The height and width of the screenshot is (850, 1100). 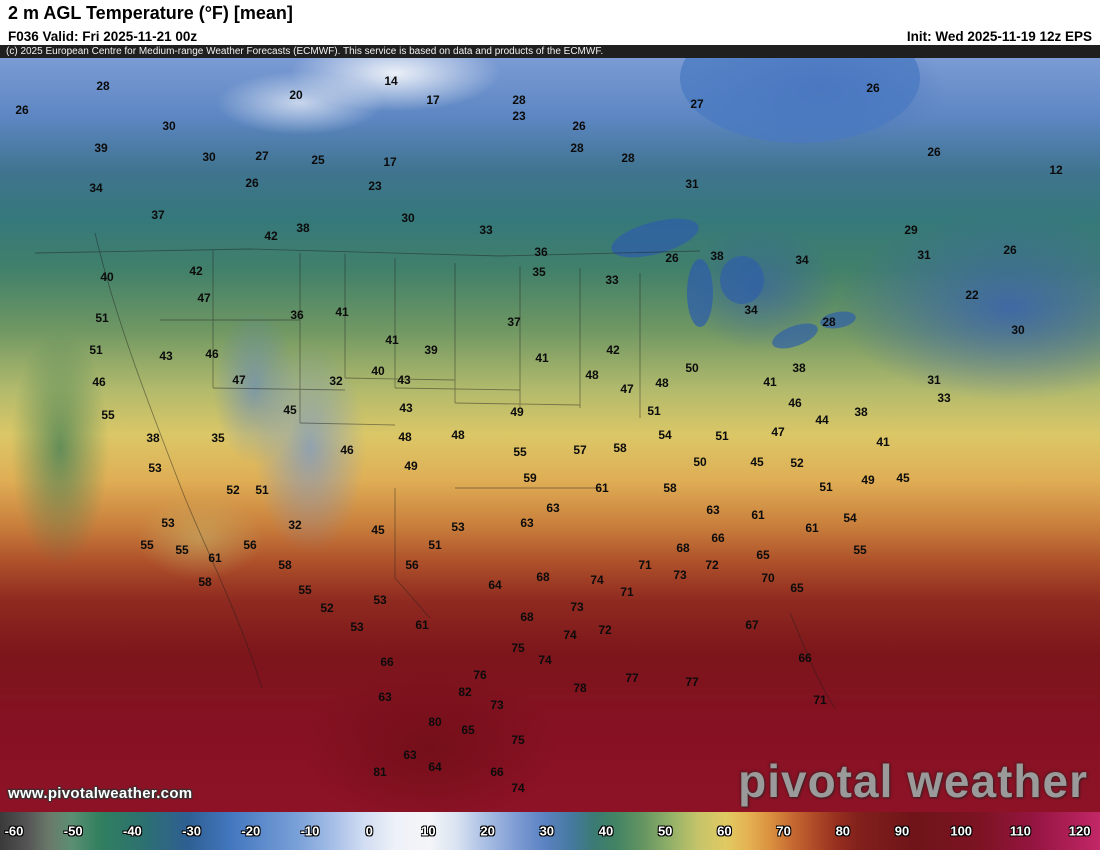 I want to click on colorbar-gradient, so click(x=550, y=831).